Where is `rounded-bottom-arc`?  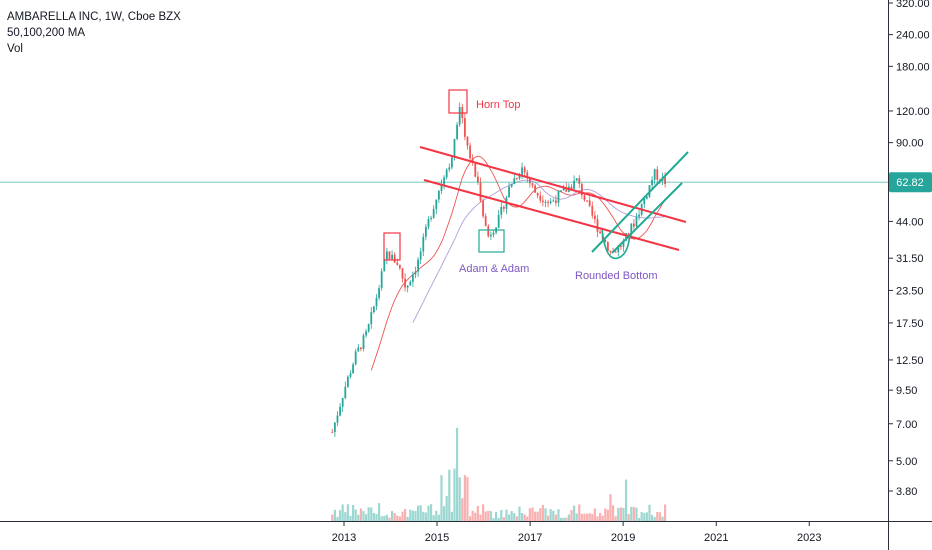
rounded-bottom-arc is located at coordinates (616, 244).